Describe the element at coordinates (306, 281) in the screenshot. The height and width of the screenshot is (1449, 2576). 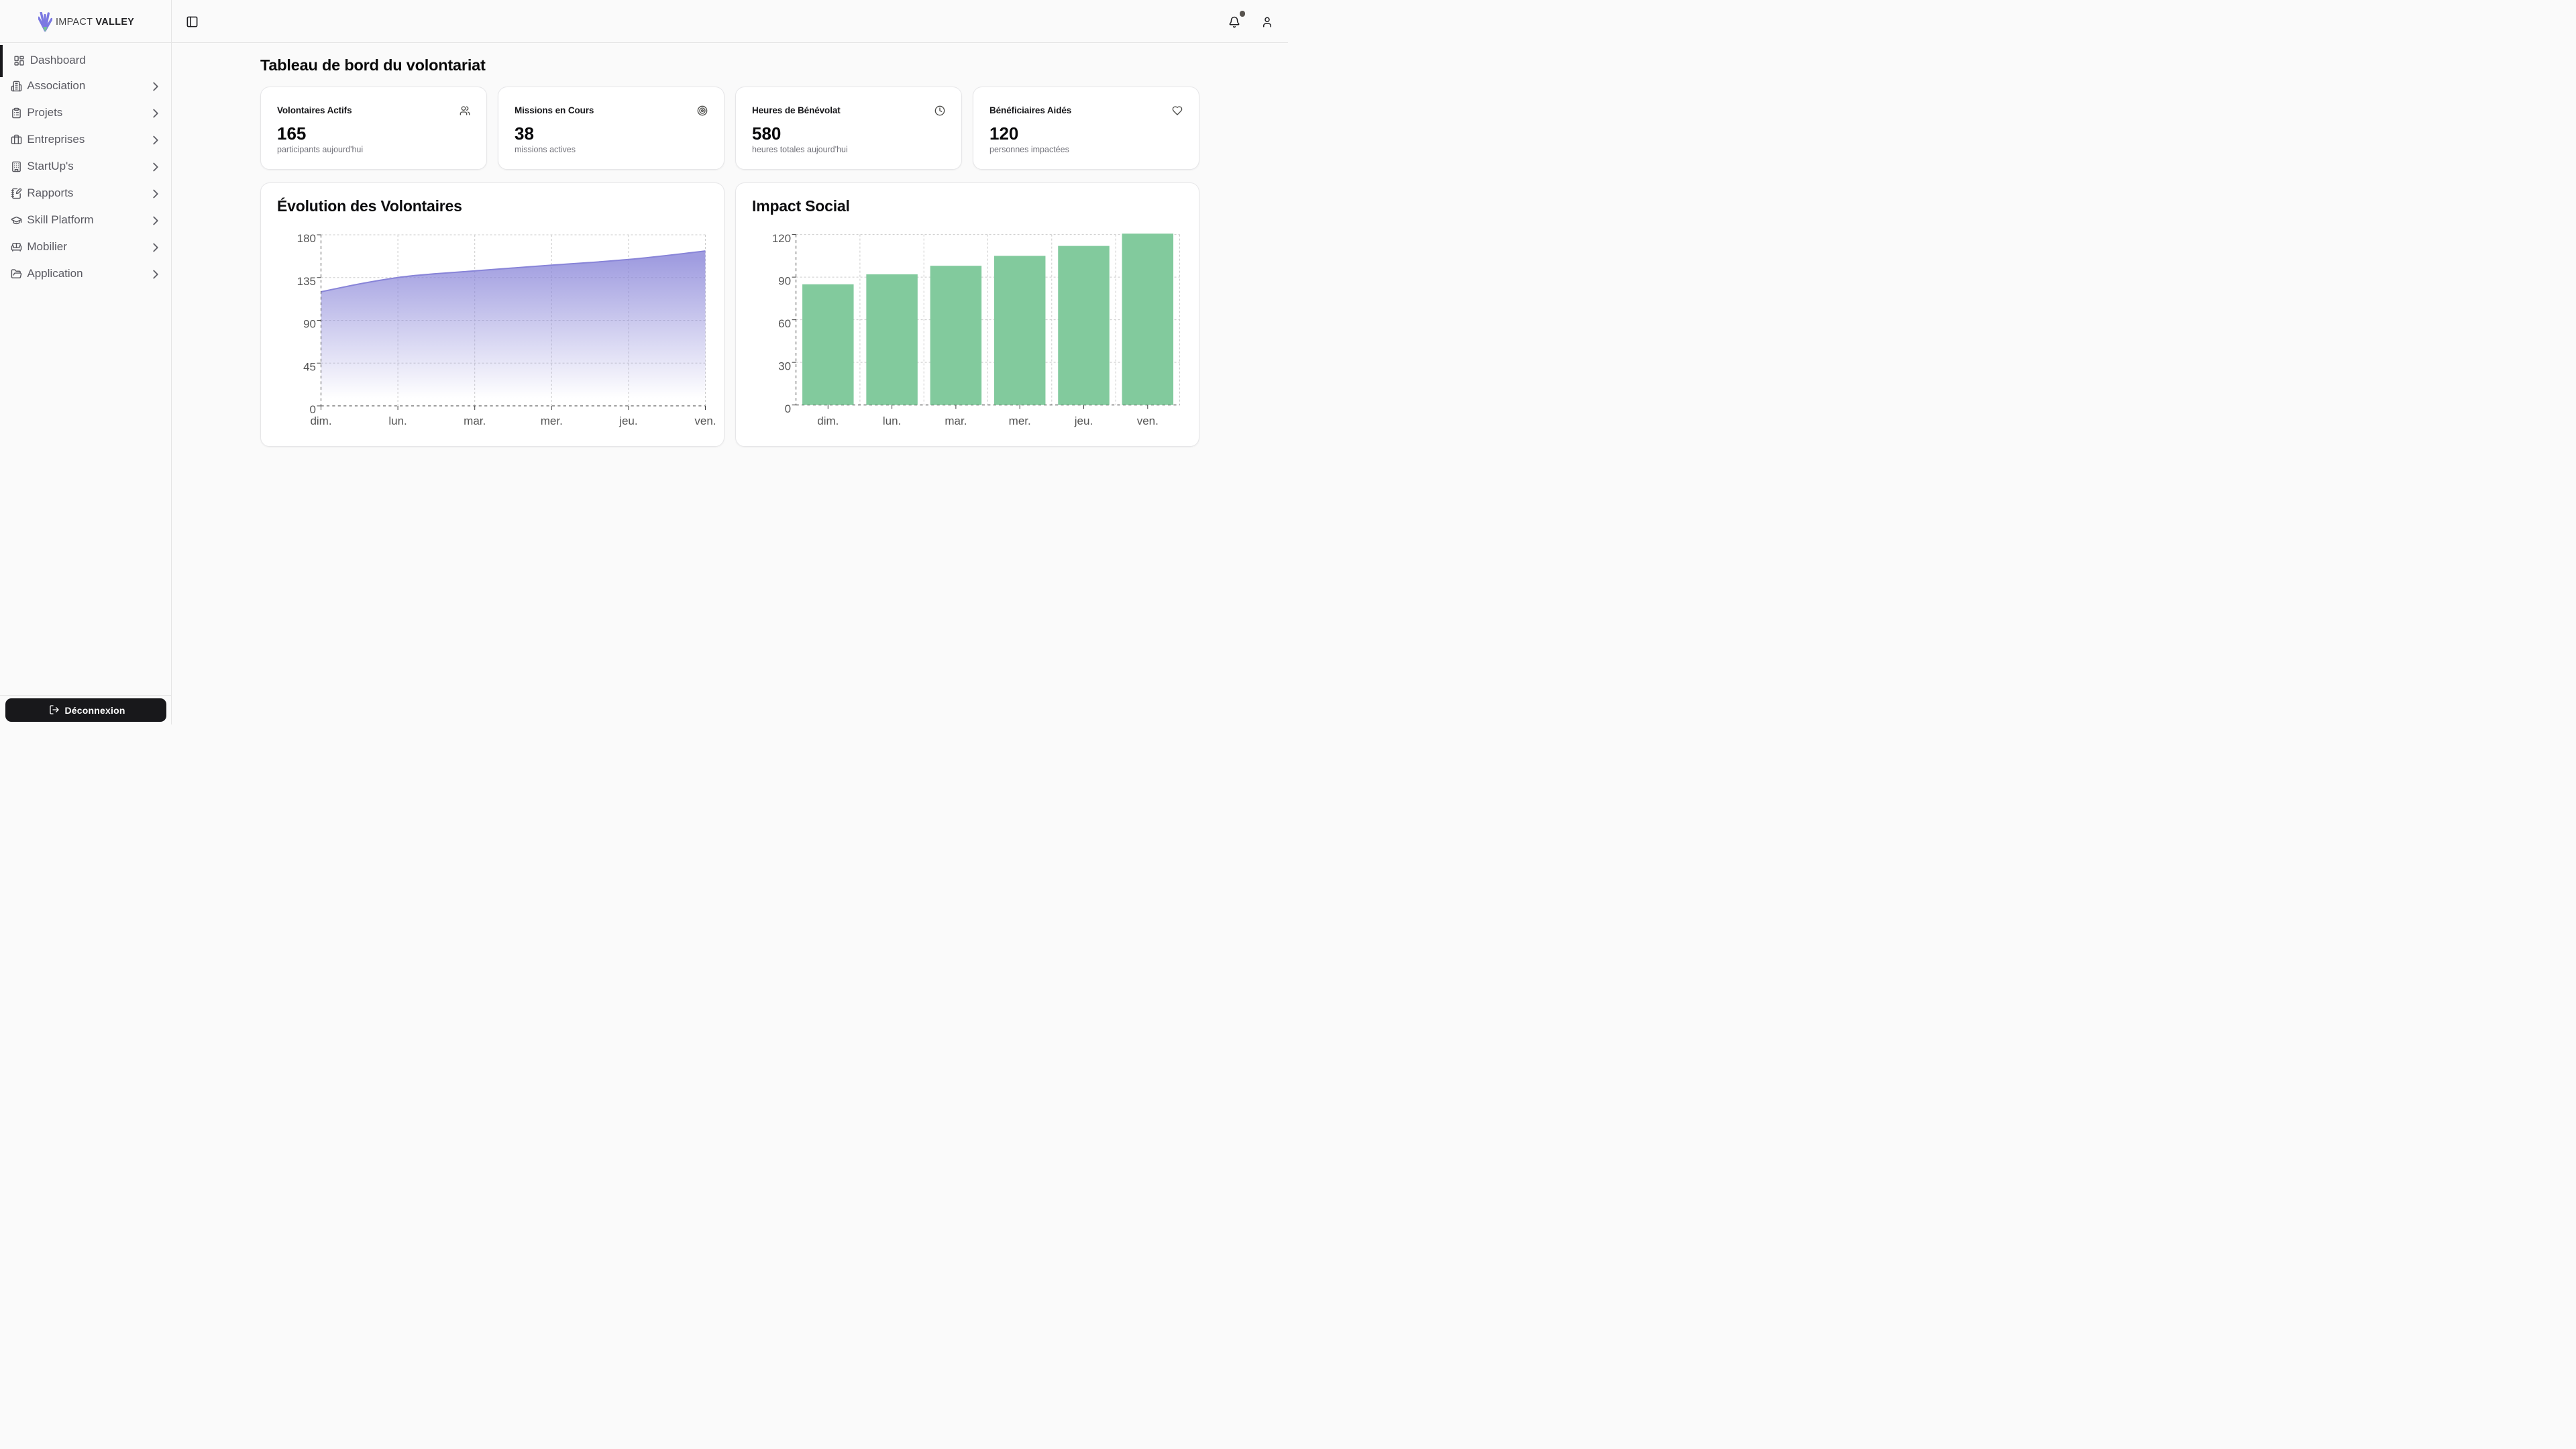
I see `svg-text: 135` at that location.